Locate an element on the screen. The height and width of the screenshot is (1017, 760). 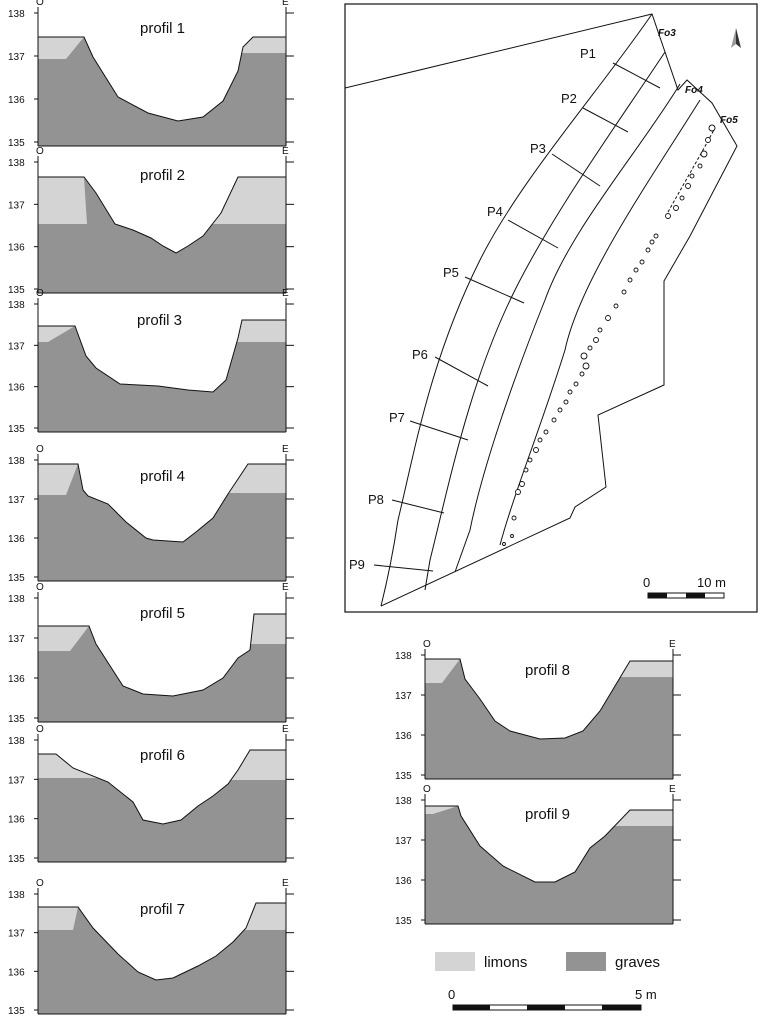
profile-title-9: profil 9 is located at coordinates (547, 814).